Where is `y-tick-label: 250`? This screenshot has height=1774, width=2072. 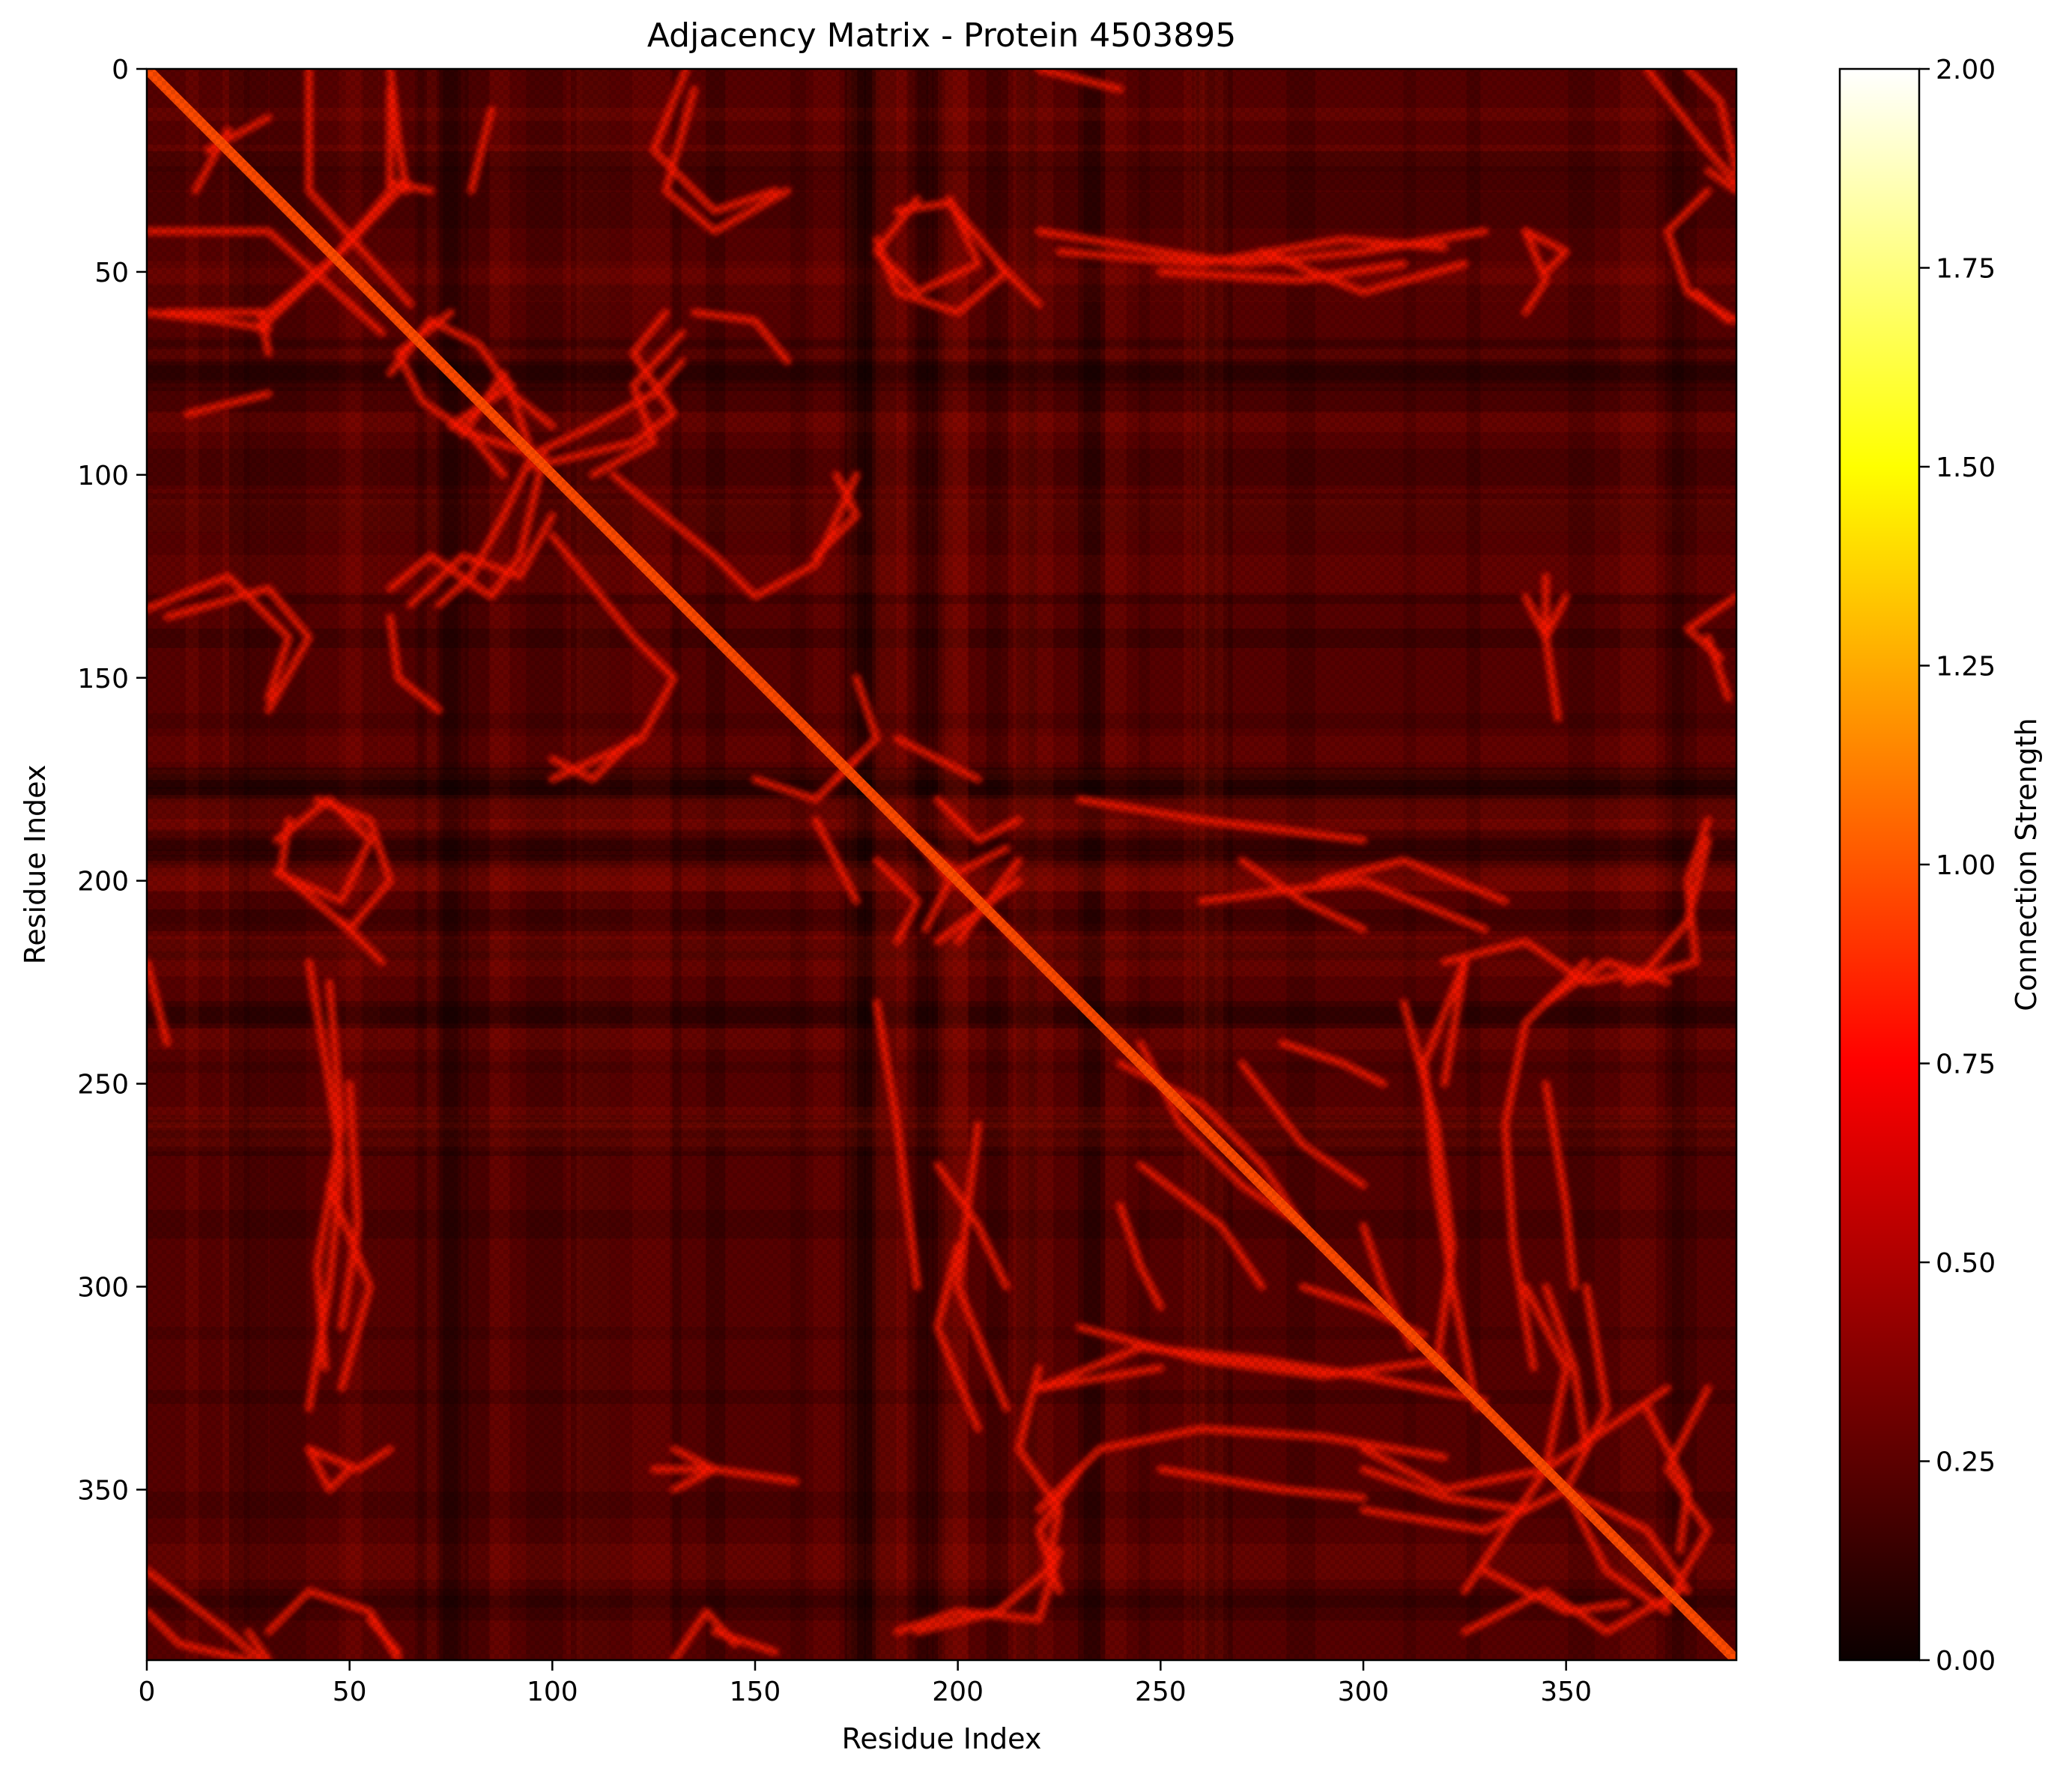
y-tick-label: 250 is located at coordinates (103, 1085).